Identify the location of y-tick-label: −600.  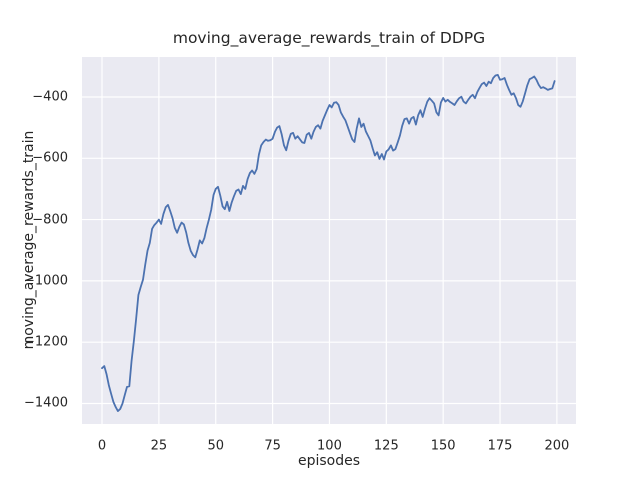
(50, 158).